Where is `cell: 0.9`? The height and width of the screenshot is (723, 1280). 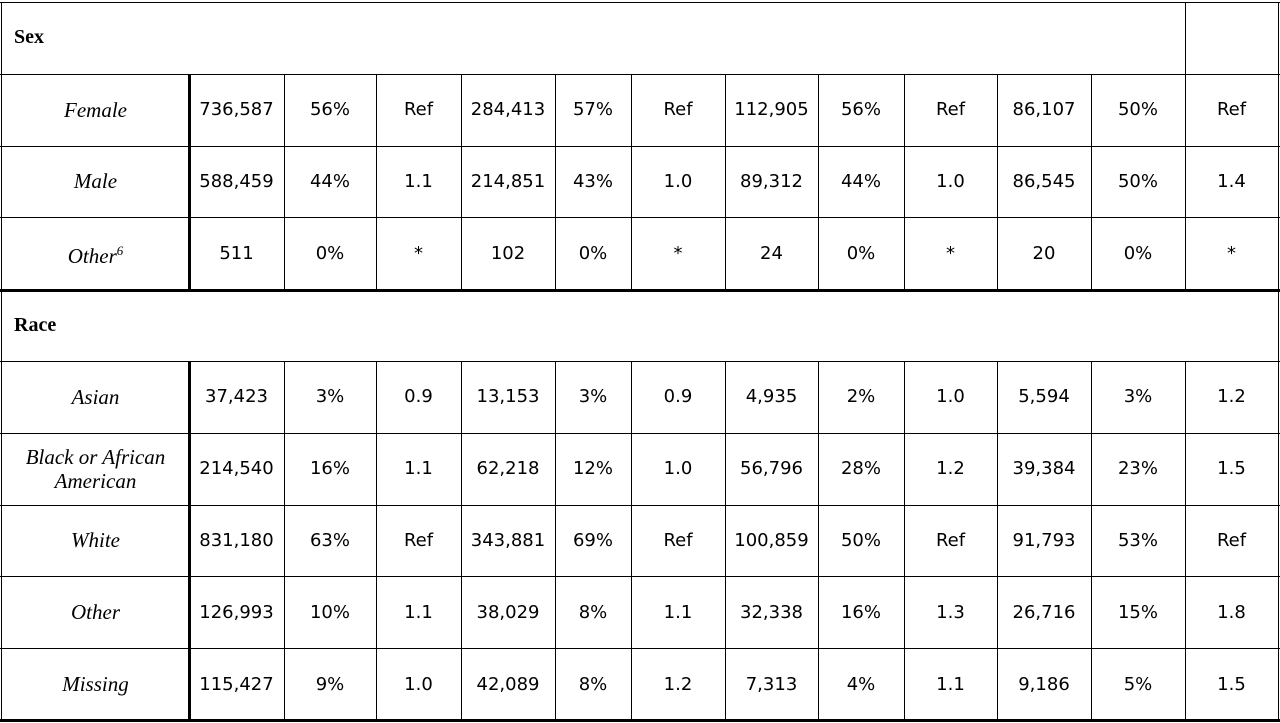 cell: 0.9 is located at coordinates (678, 397).